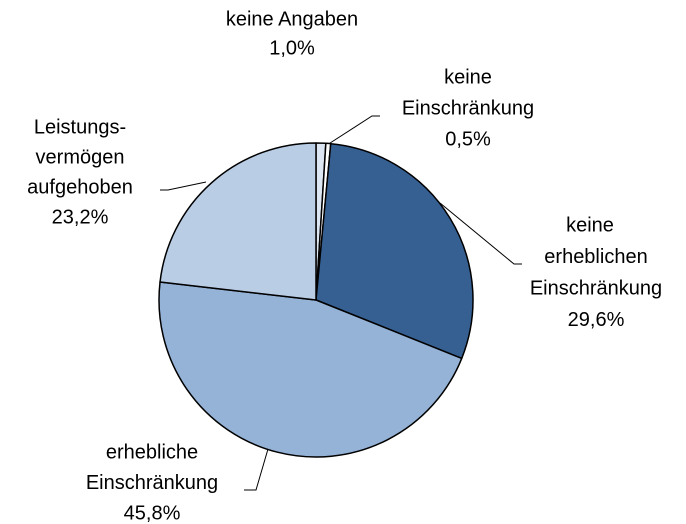 The width and height of the screenshot is (686, 524). What do you see at coordinates (80, 157) in the screenshot?
I see `slice-label: vermögen` at bounding box center [80, 157].